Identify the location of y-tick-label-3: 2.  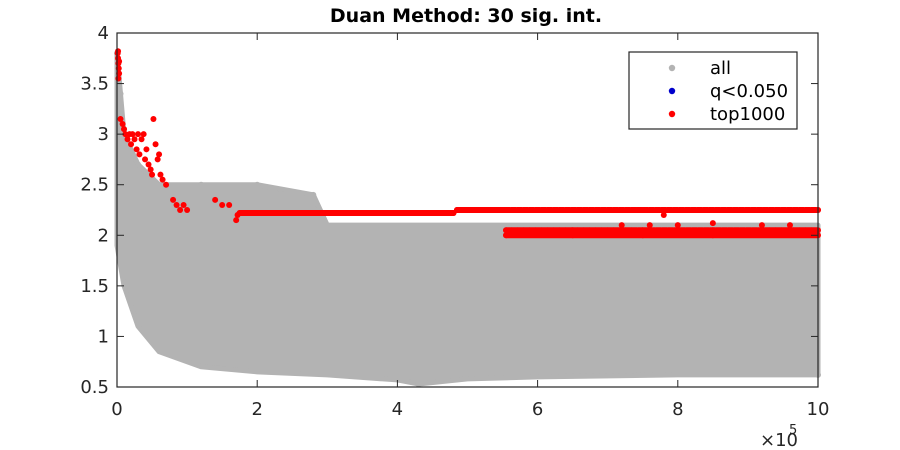
(103, 235).